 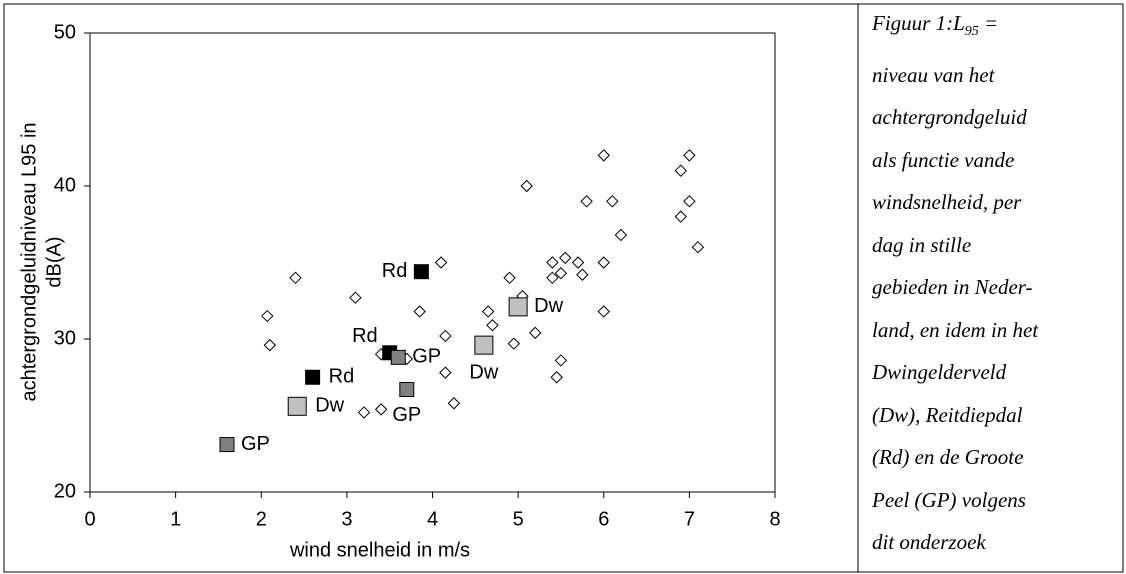 I want to click on x-tick-label: 1, so click(x=175, y=519).